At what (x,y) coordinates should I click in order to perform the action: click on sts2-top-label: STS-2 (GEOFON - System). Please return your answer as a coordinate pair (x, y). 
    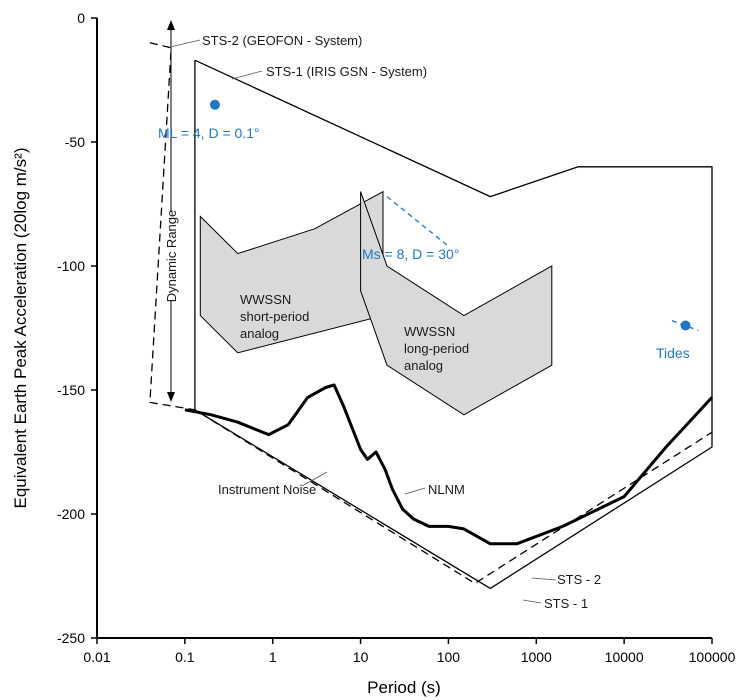
    Looking at the image, I should click on (282, 40).